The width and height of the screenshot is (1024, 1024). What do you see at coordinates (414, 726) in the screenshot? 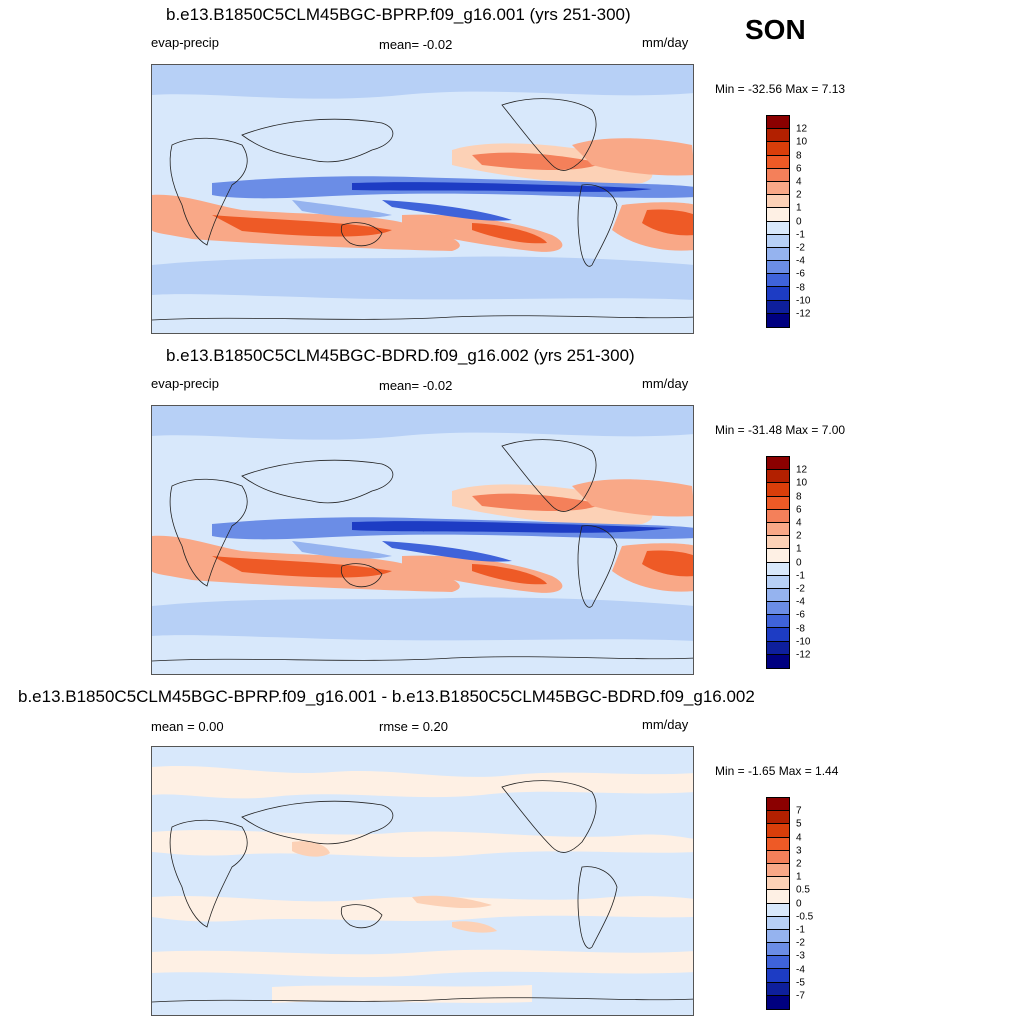
I see `panel-3-rmse-label: rmse = 0.20` at bounding box center [414, 726].